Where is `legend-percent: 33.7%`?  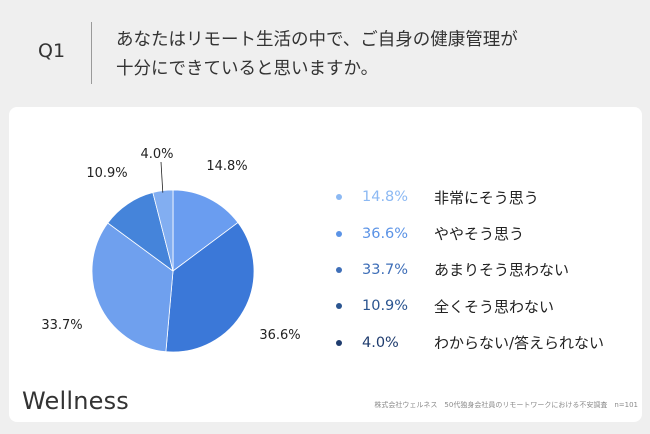 legend-percent: 33.7% is located at coordinates (385, 269).